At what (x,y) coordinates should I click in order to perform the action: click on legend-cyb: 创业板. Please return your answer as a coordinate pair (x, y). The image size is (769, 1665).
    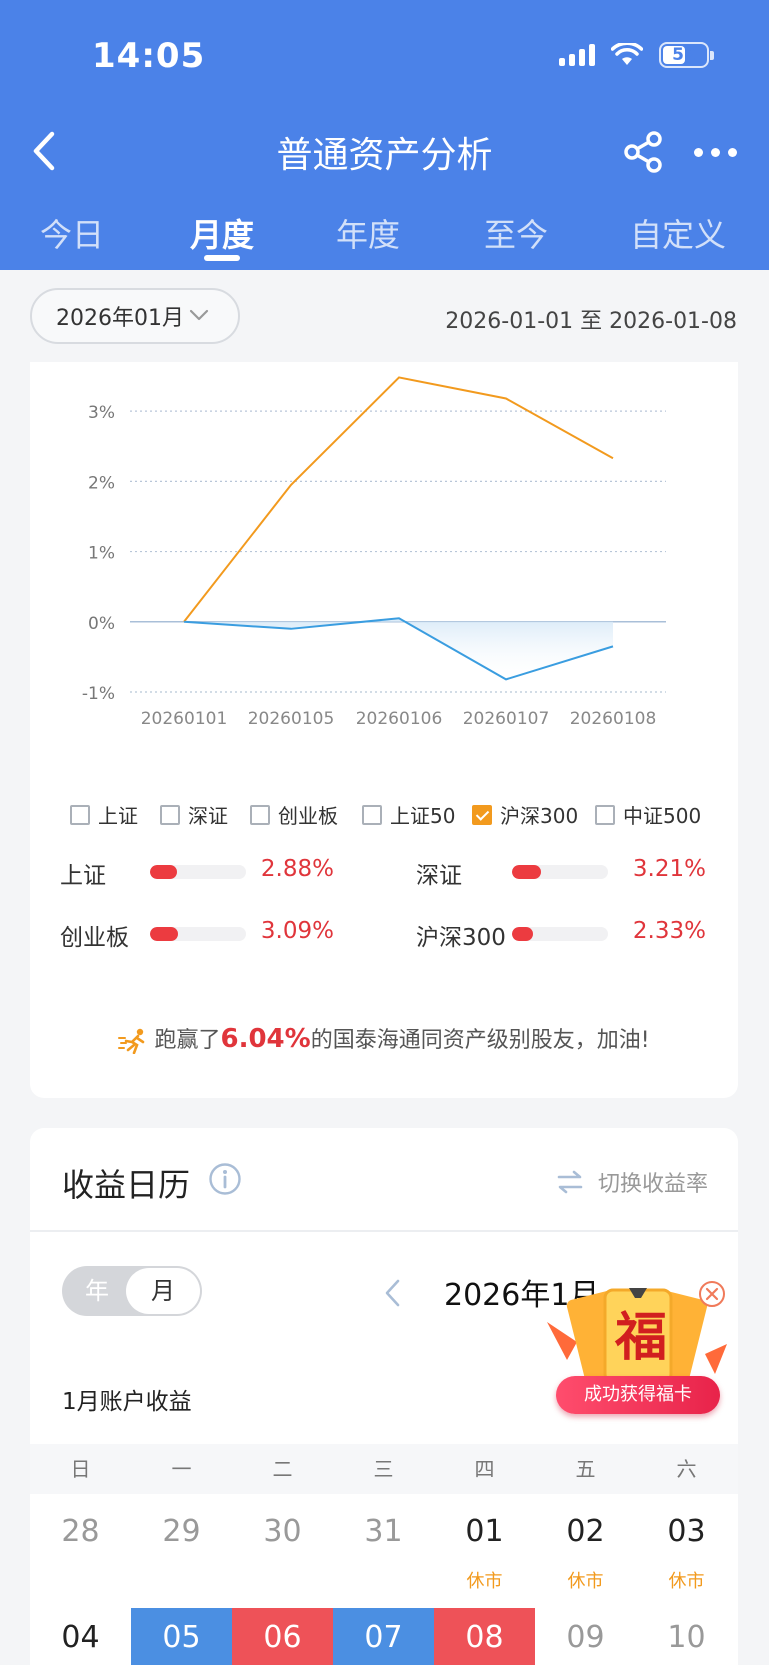
    Looking at the image, I should click on (294, 814).